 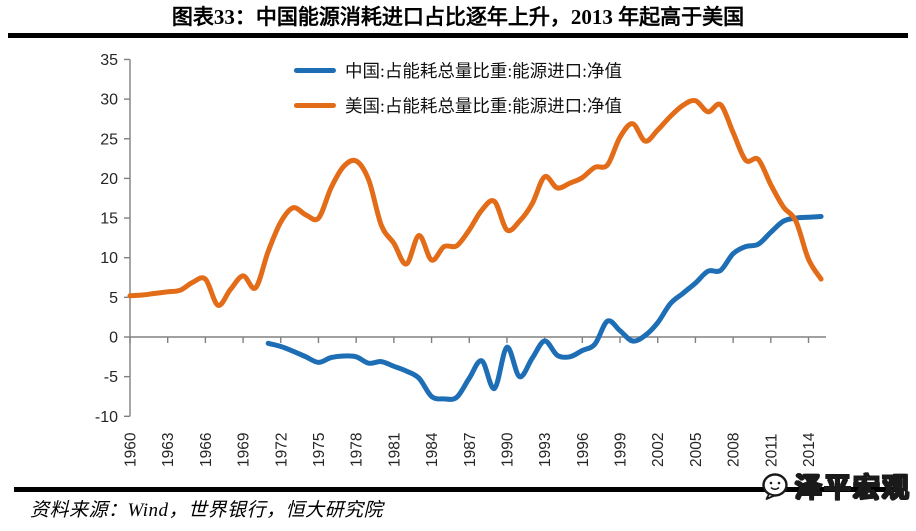 I want to click on y-tick-label: 25, so click(x=109, y=139).